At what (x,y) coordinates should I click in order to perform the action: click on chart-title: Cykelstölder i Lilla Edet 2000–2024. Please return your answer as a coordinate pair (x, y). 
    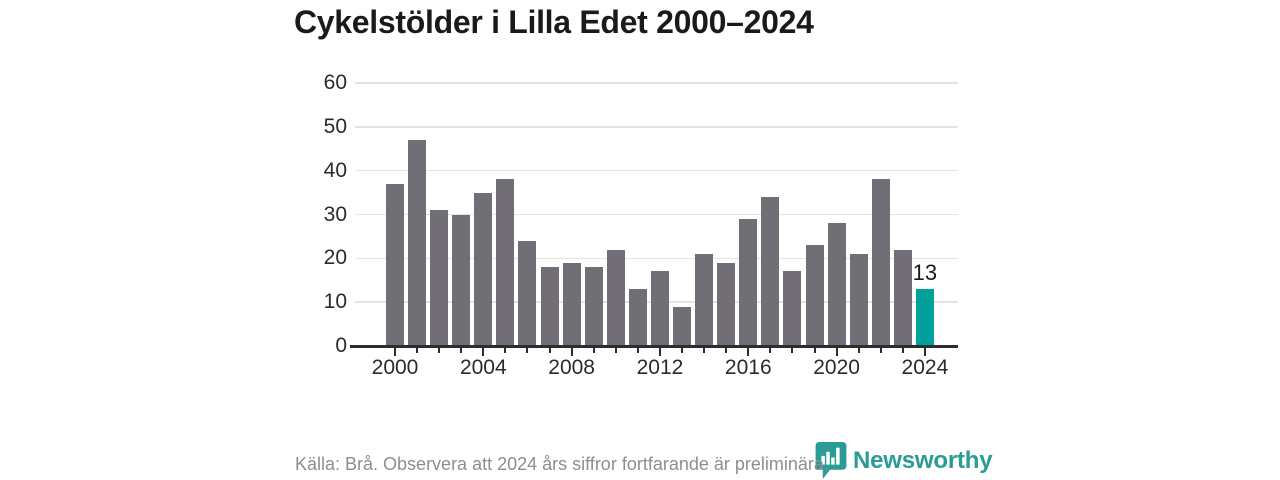
    Looking at the image, I should click on (554, 22).